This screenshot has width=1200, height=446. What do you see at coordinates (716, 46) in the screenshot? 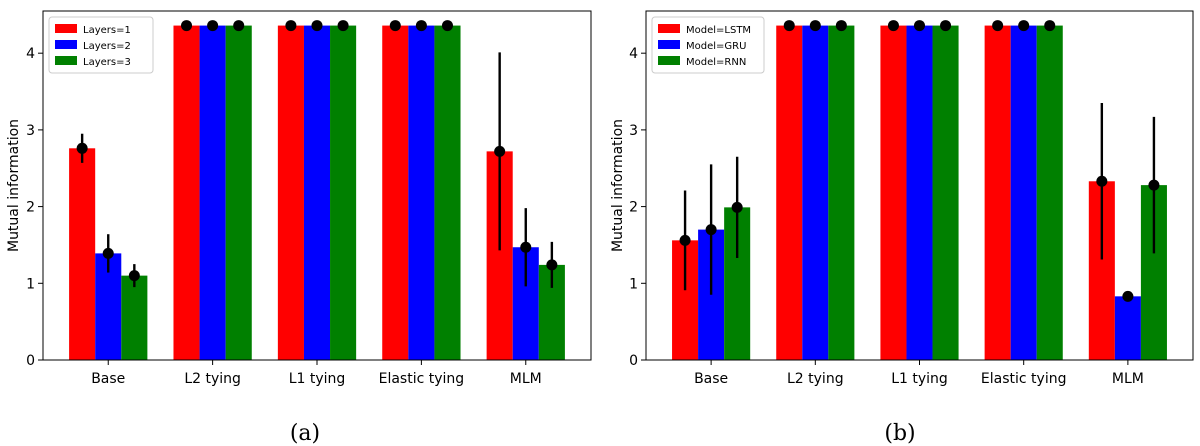
I see `legend-label: Model=GRU` at bounding box center [716, 46].